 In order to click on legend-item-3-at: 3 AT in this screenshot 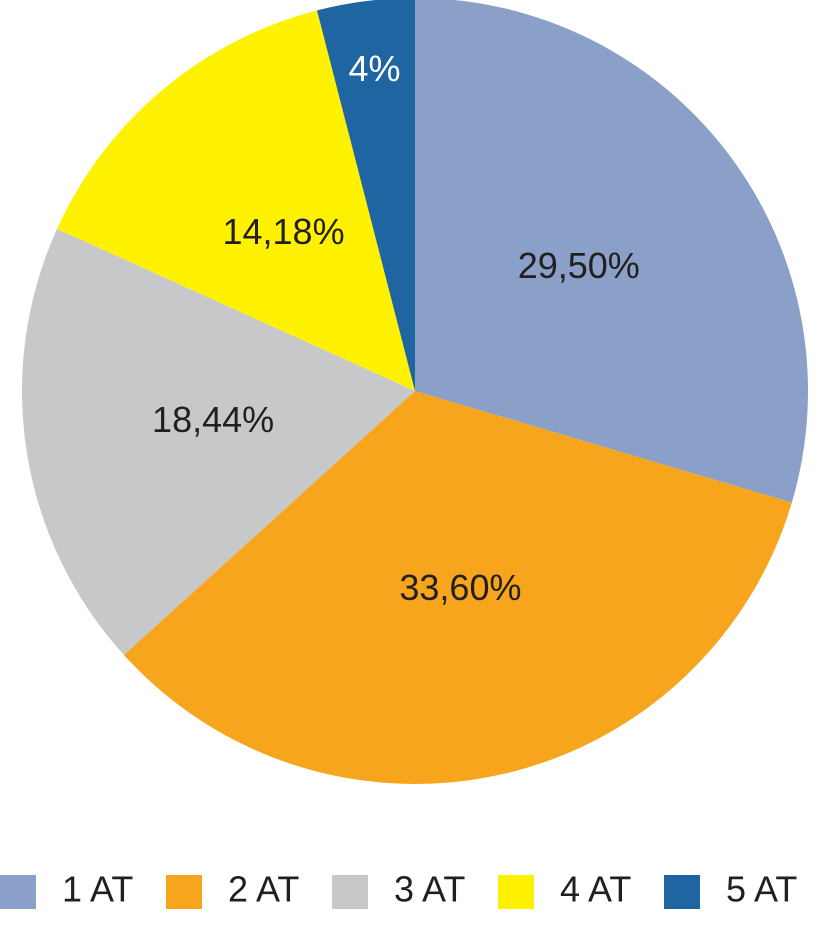, I will do `click(398, 889)`.